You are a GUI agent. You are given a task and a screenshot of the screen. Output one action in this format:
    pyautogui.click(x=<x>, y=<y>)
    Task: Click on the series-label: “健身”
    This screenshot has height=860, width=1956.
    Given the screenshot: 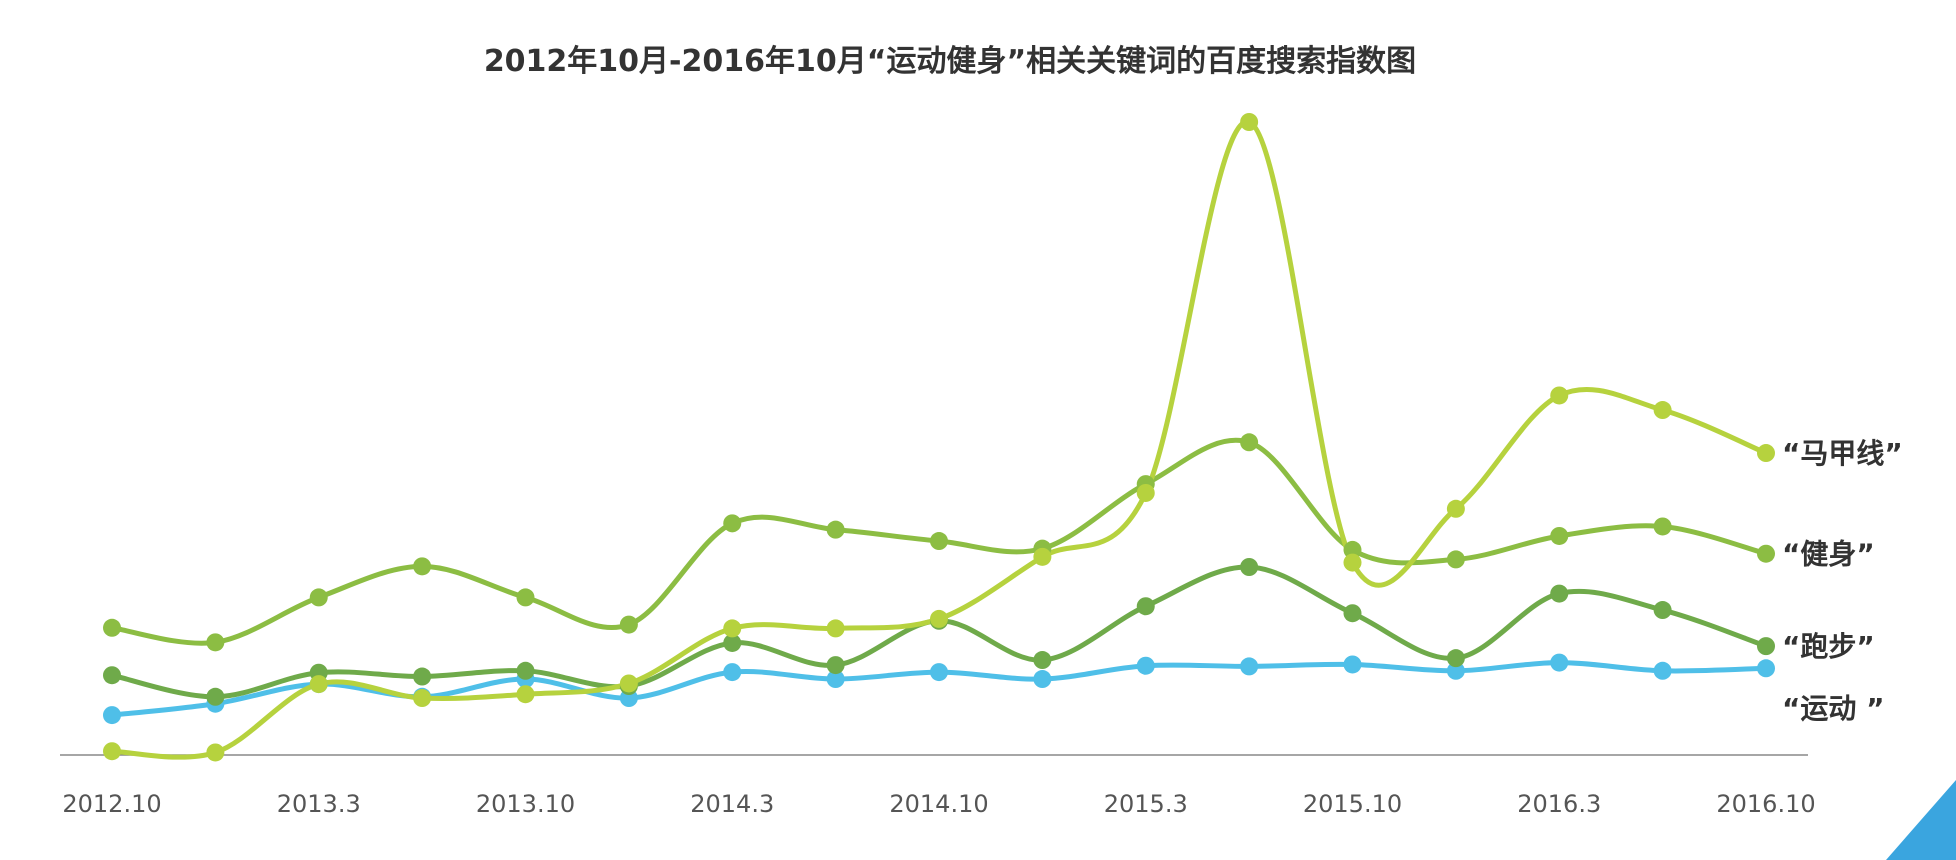 What is the action you would take?
    pyautogui.click(x=1828, y=554)
    